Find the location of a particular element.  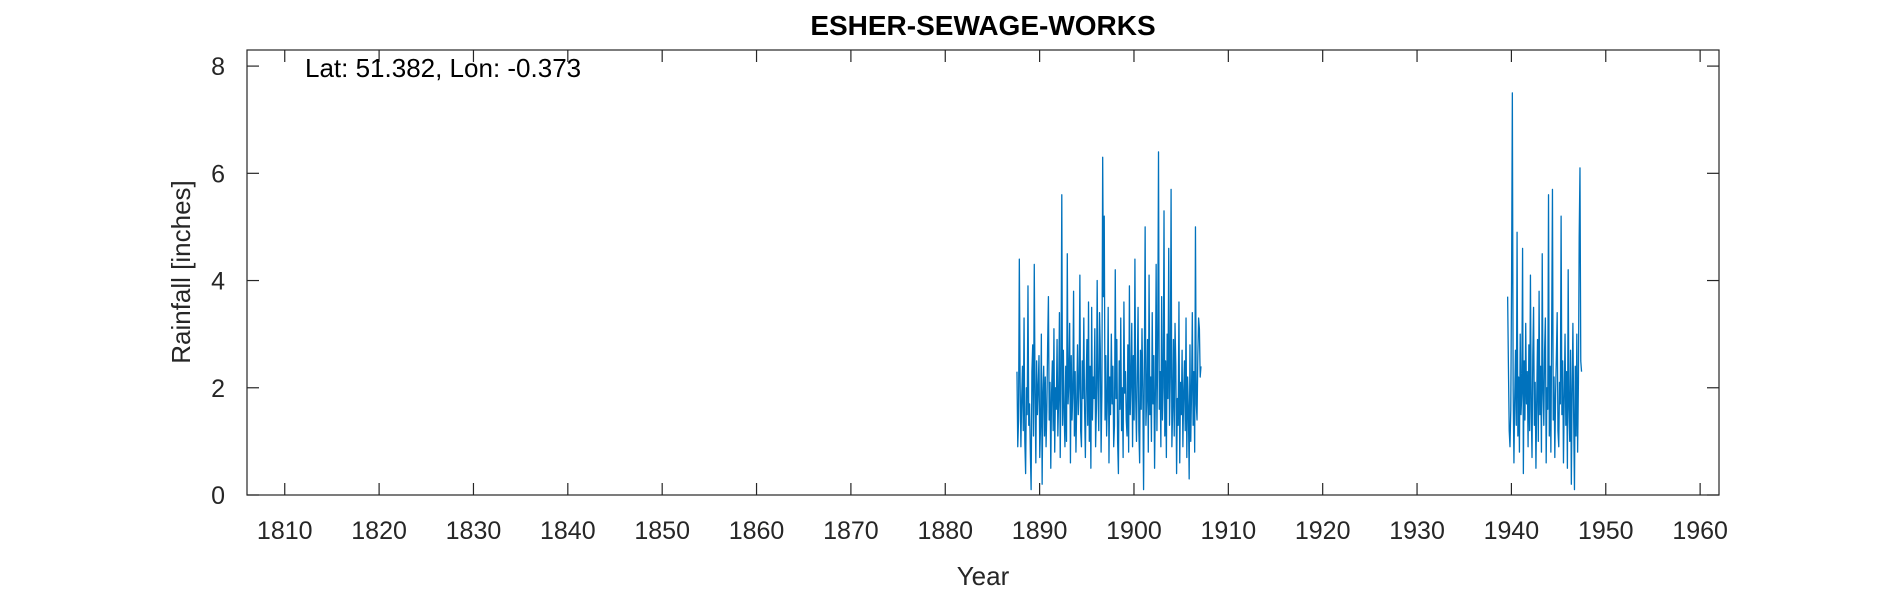

x-tick-label: 1810 is located at coordinates (285, 531).